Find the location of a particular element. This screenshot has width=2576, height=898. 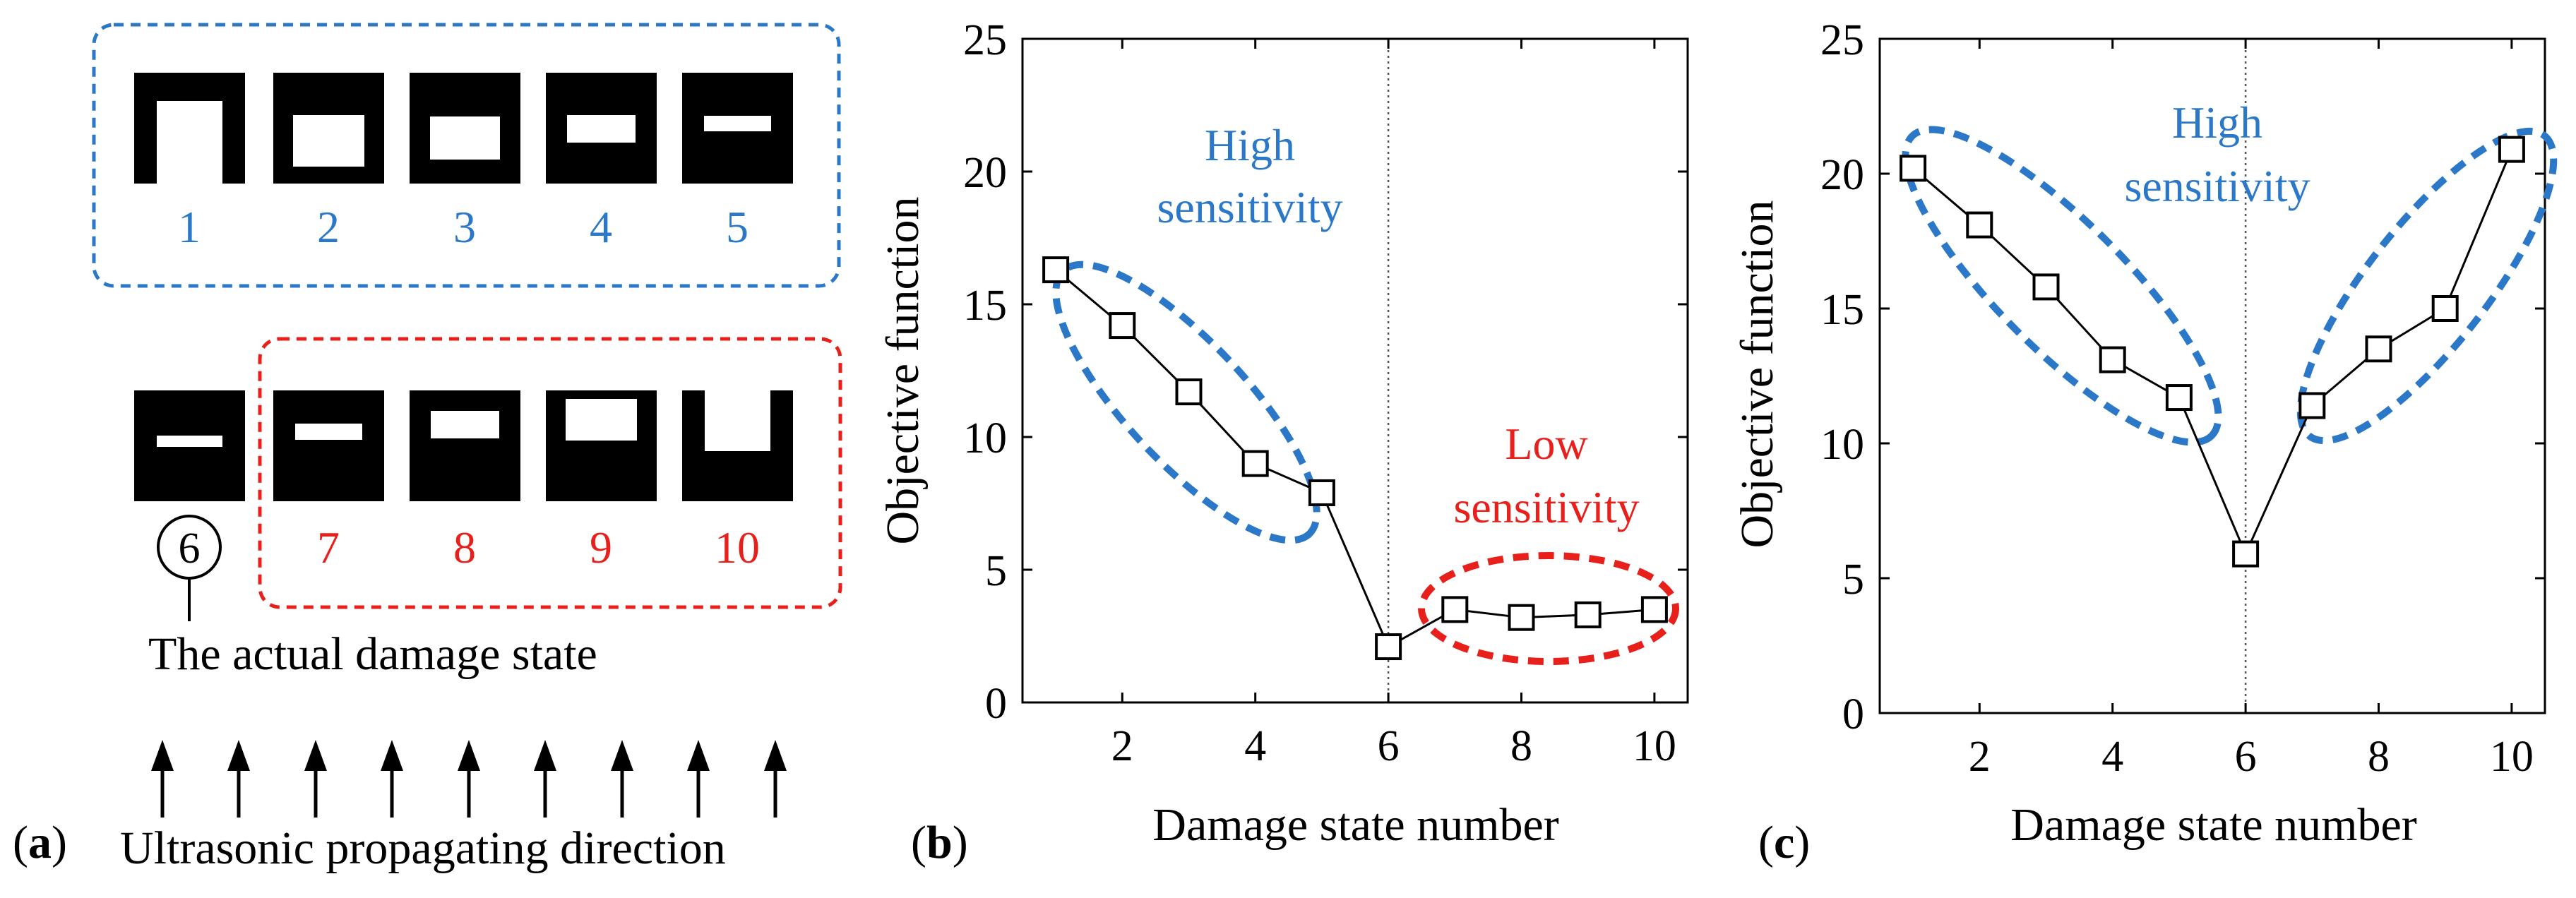

damage-state-9-icon is located at coordinates (601, 445).